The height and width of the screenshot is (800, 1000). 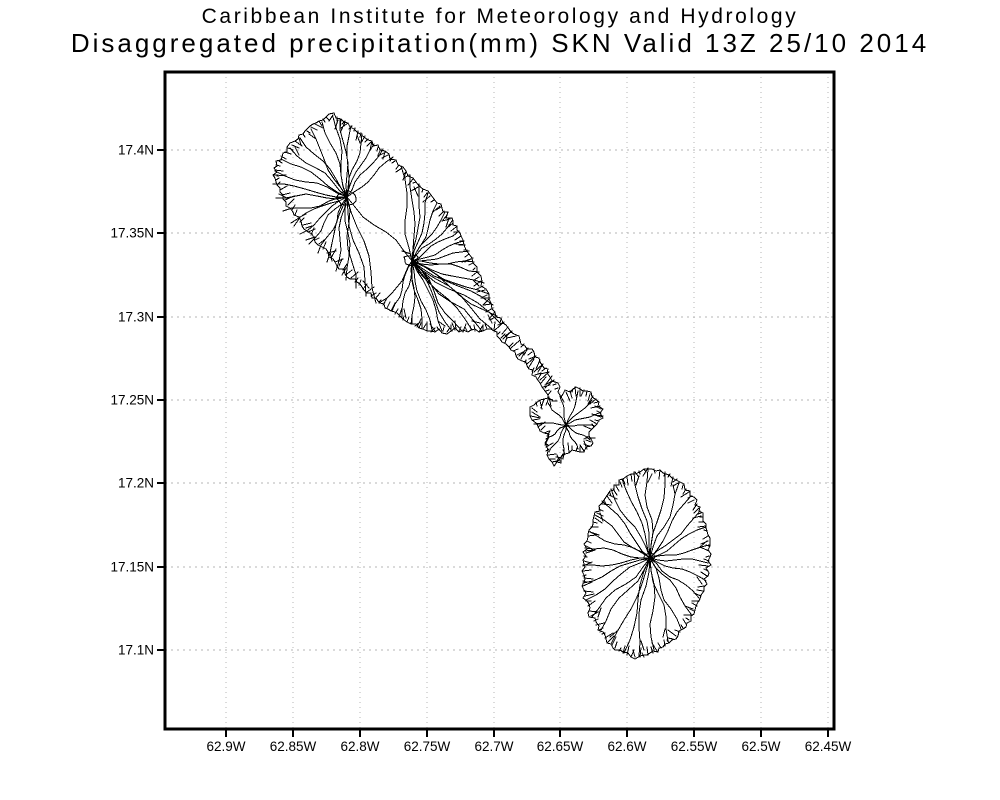 What do you see at coordinates (760, 746) in the screenshot?
I see `longitude-tick-label: 62.5W` at bounding box center [760, 746].